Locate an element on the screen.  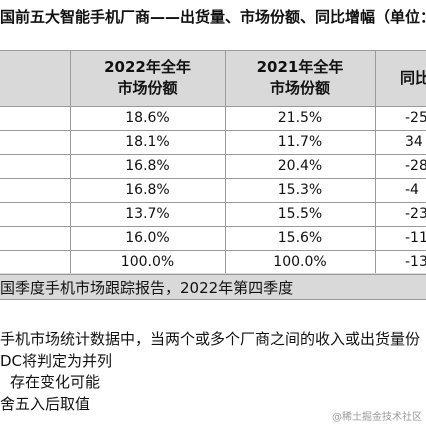
table-cell: 34 is located at coordinates (414, 142).